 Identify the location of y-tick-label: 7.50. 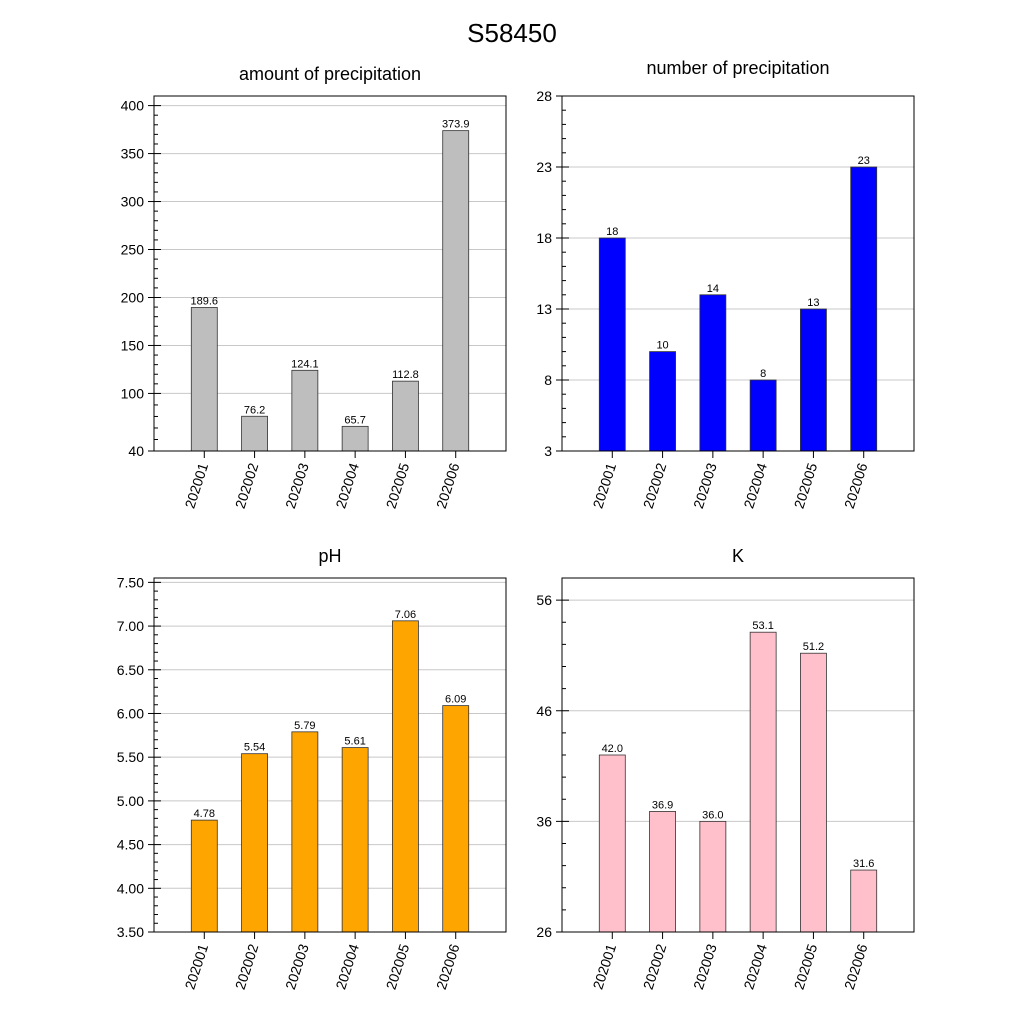
(130, 582).